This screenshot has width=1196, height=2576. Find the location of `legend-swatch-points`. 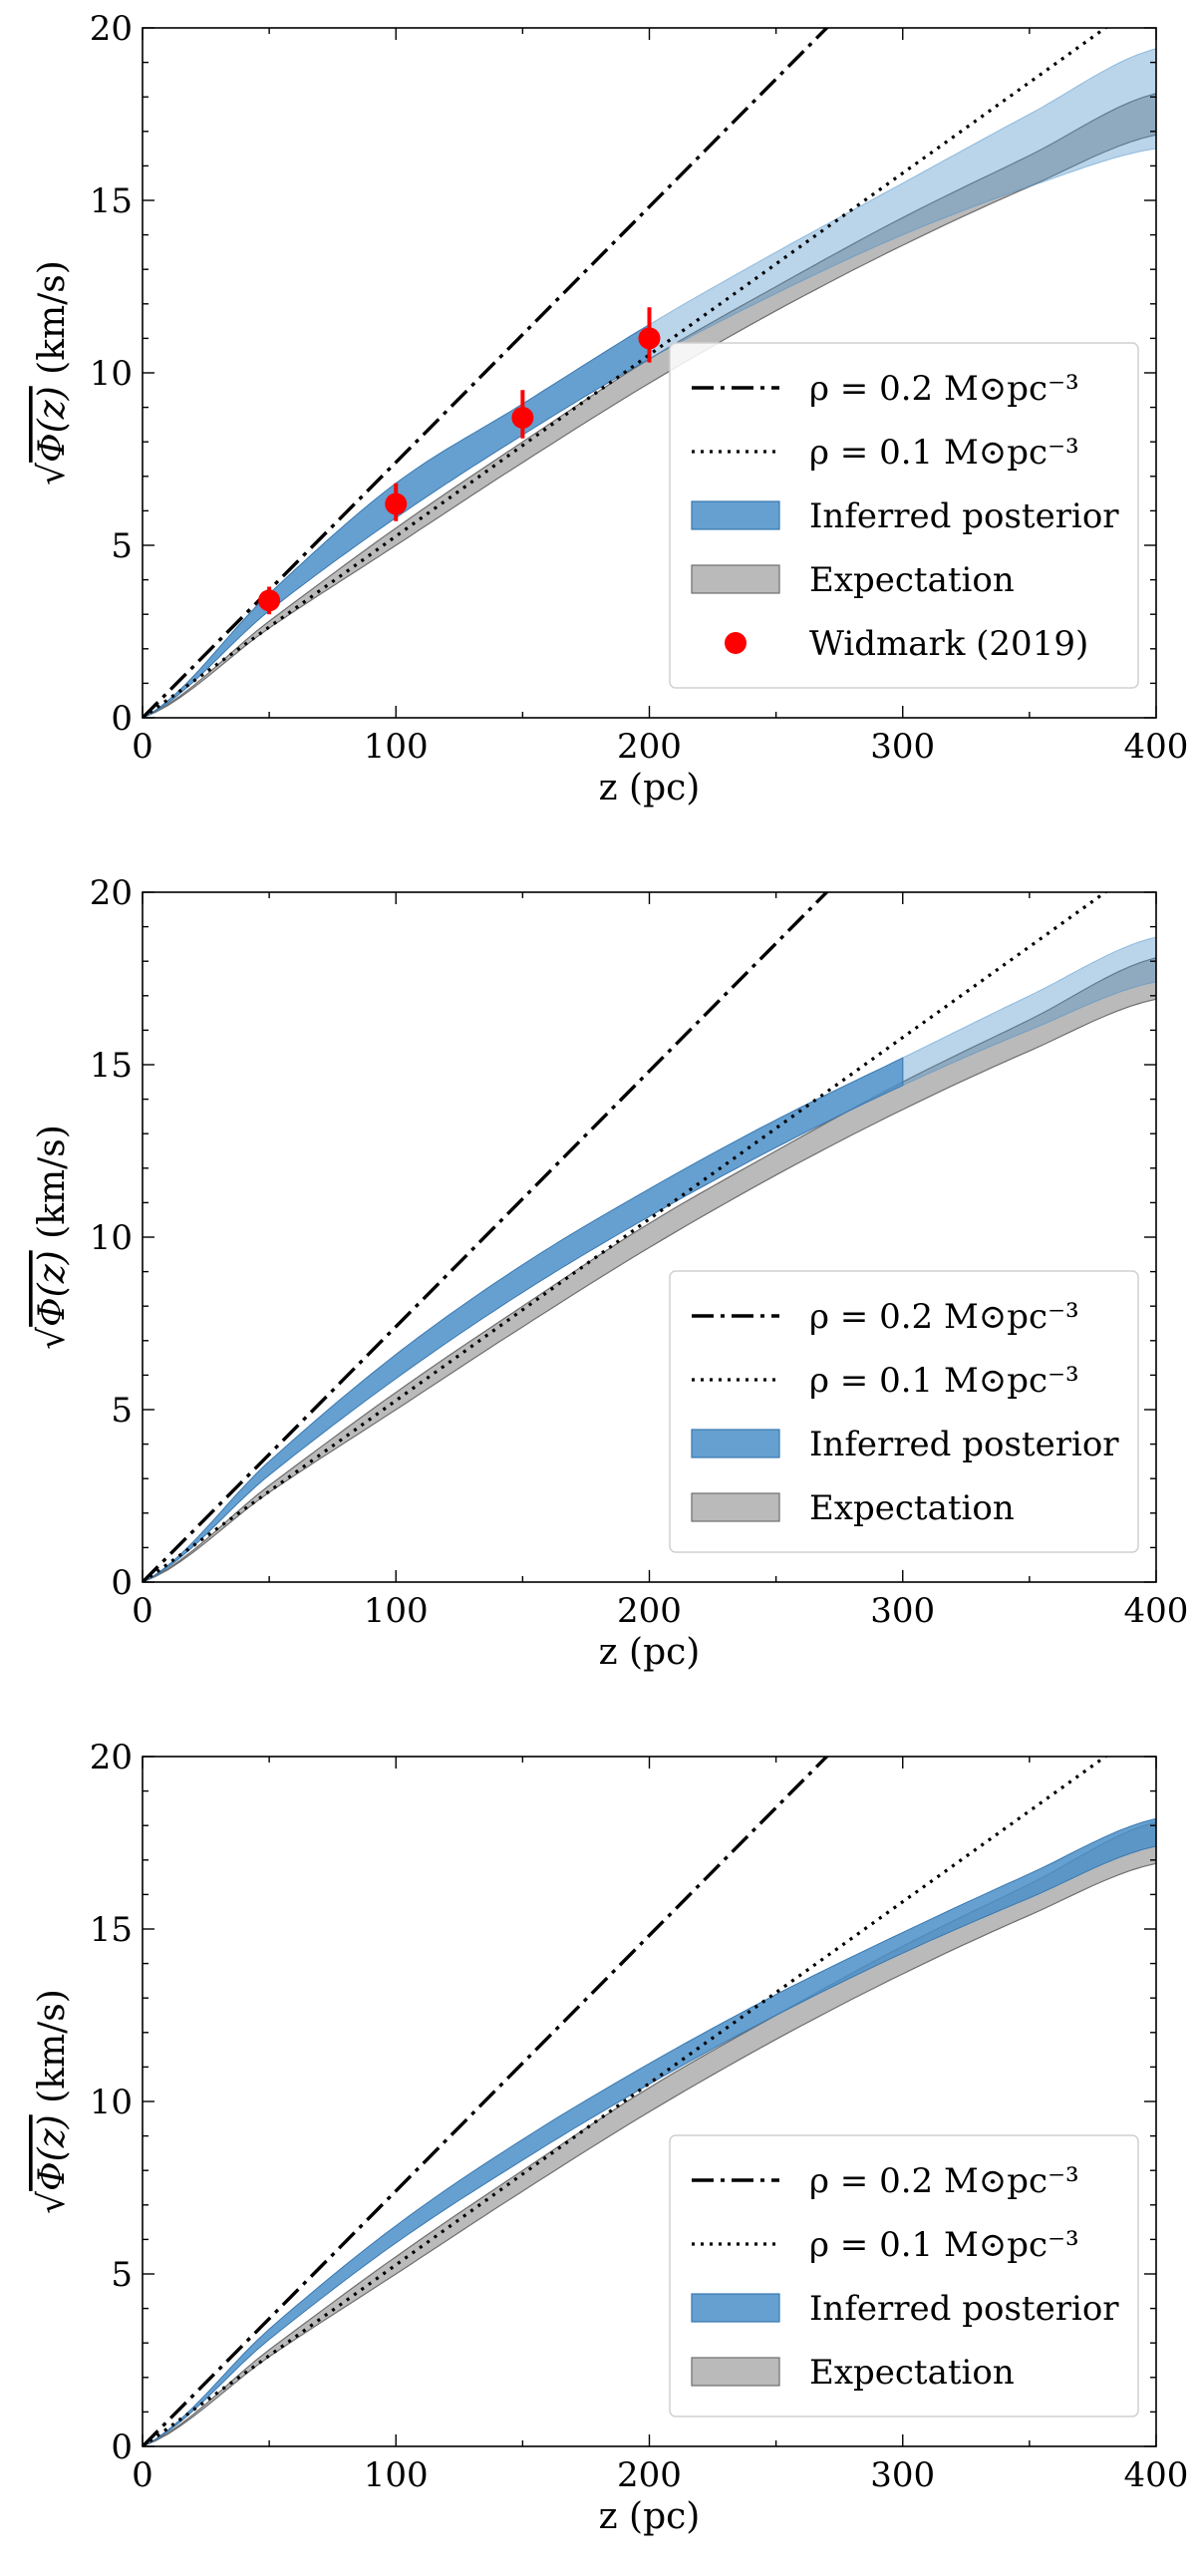

legend-swatch-points is located at coordinates (736, 643).